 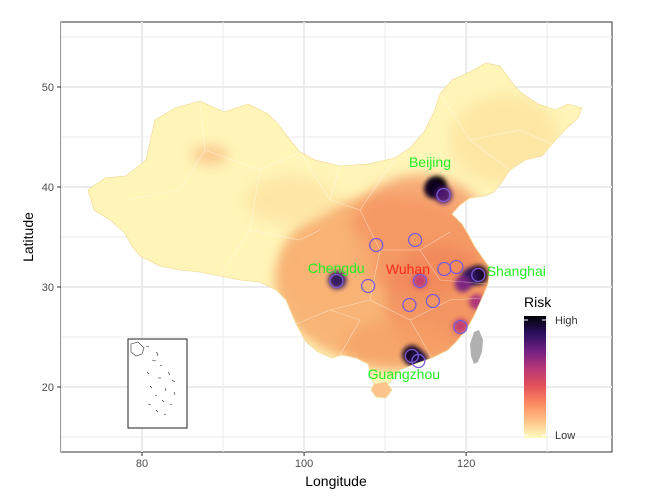 What do you see at coordinates (476, 347) in the screenshot?
I see `taiwan-island` at bounding box center [476, 347].